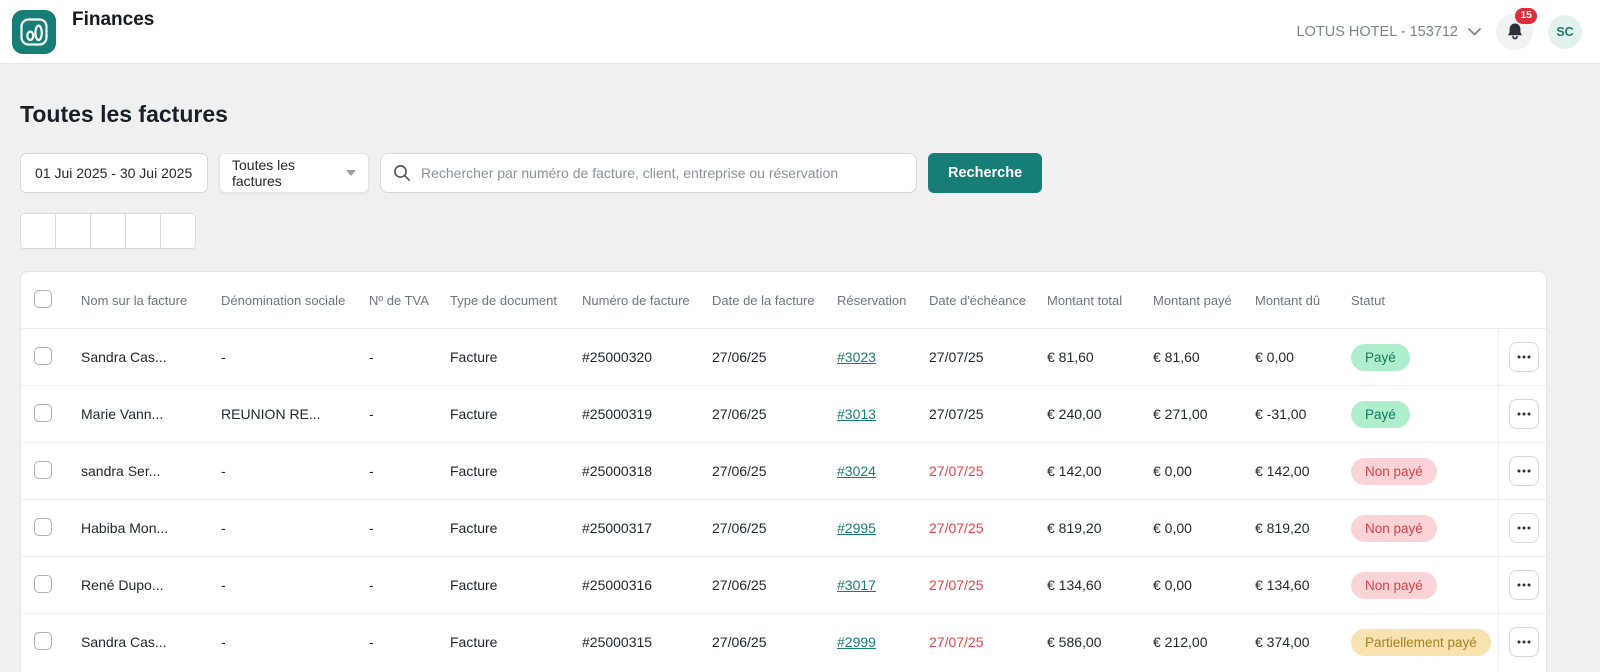  I want to click on column-header-reservation: Réservation, so click(872, 300).